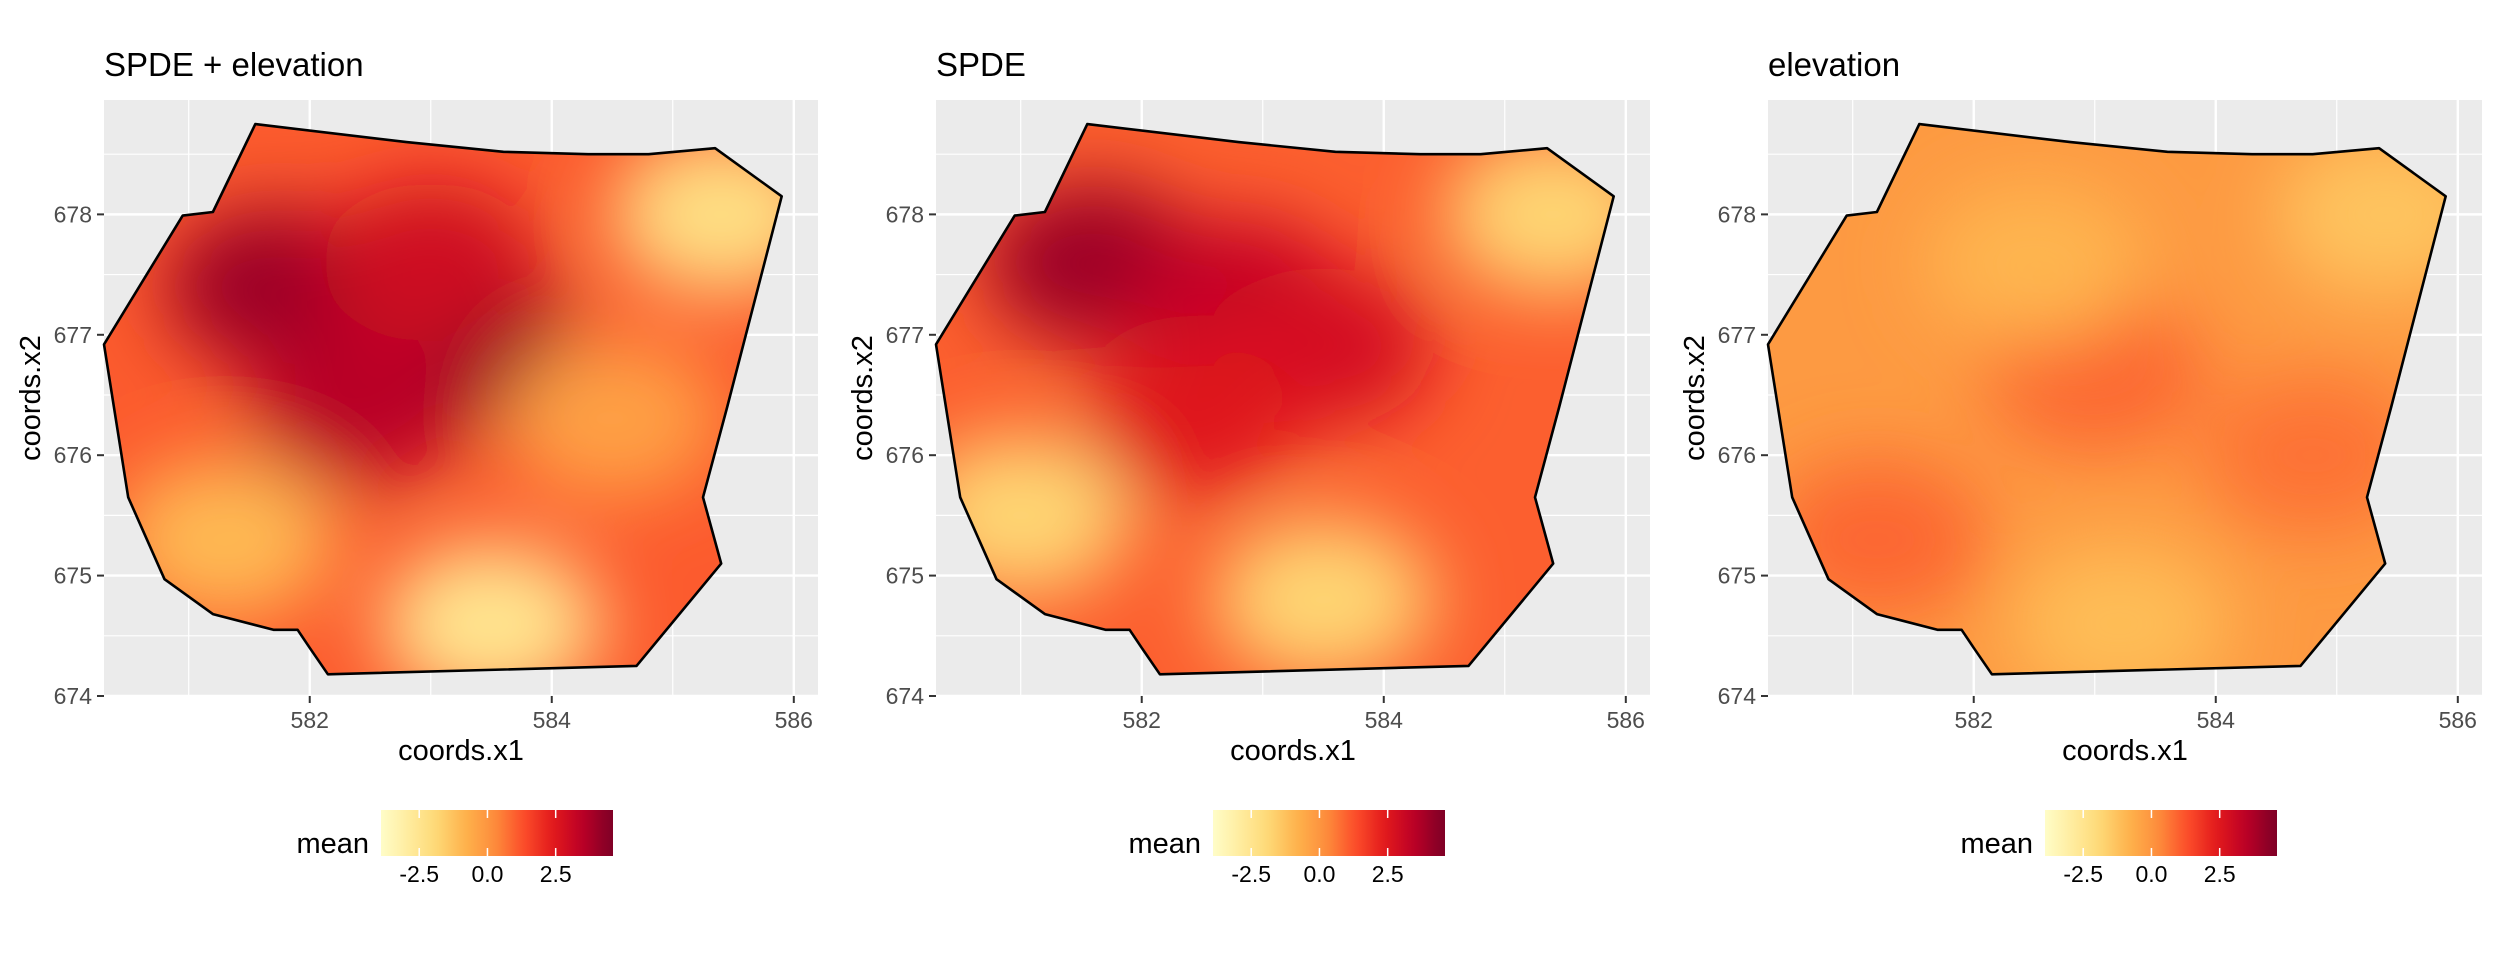 The image size is (2496, 960). I want to click on panel-title: SPDE, so click(981, 64).